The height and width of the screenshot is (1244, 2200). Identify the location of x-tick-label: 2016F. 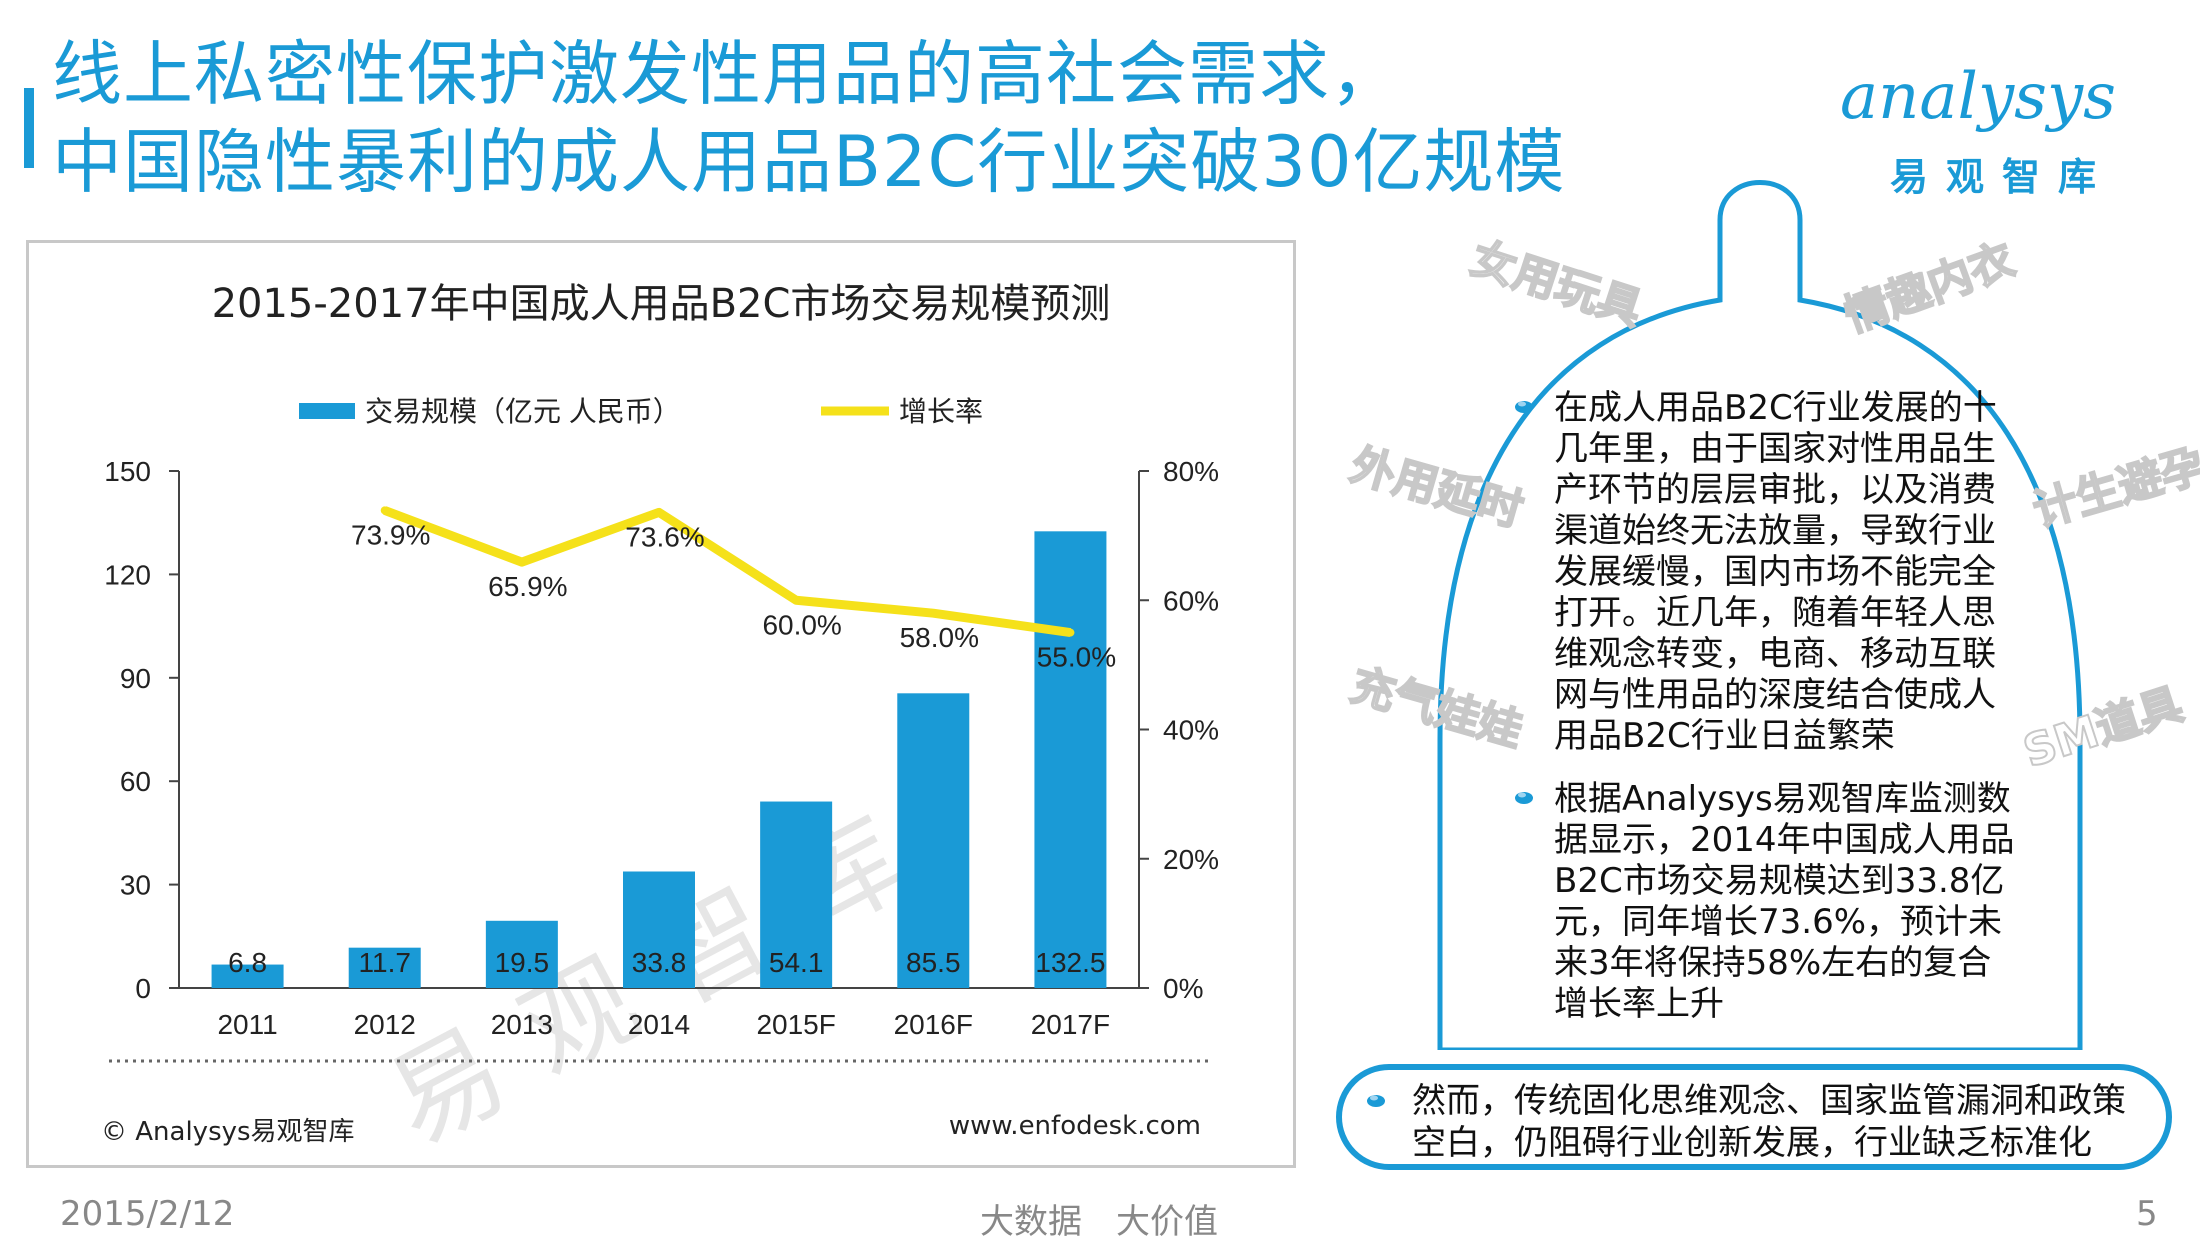
(933, 1024).